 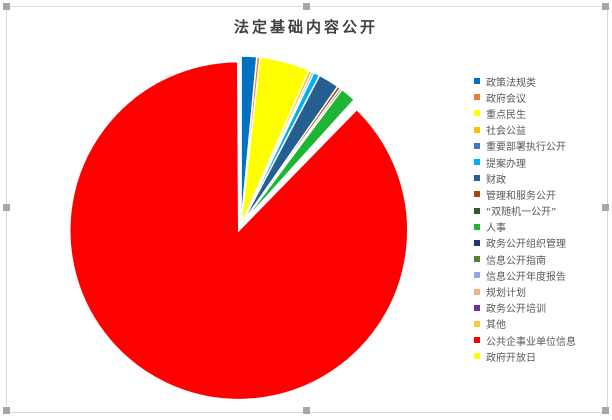 What do you see at coordinates (521, 213) in the screenshot?
I see `legend-label: “双随机一公开”` at bounding box center [521, 213].